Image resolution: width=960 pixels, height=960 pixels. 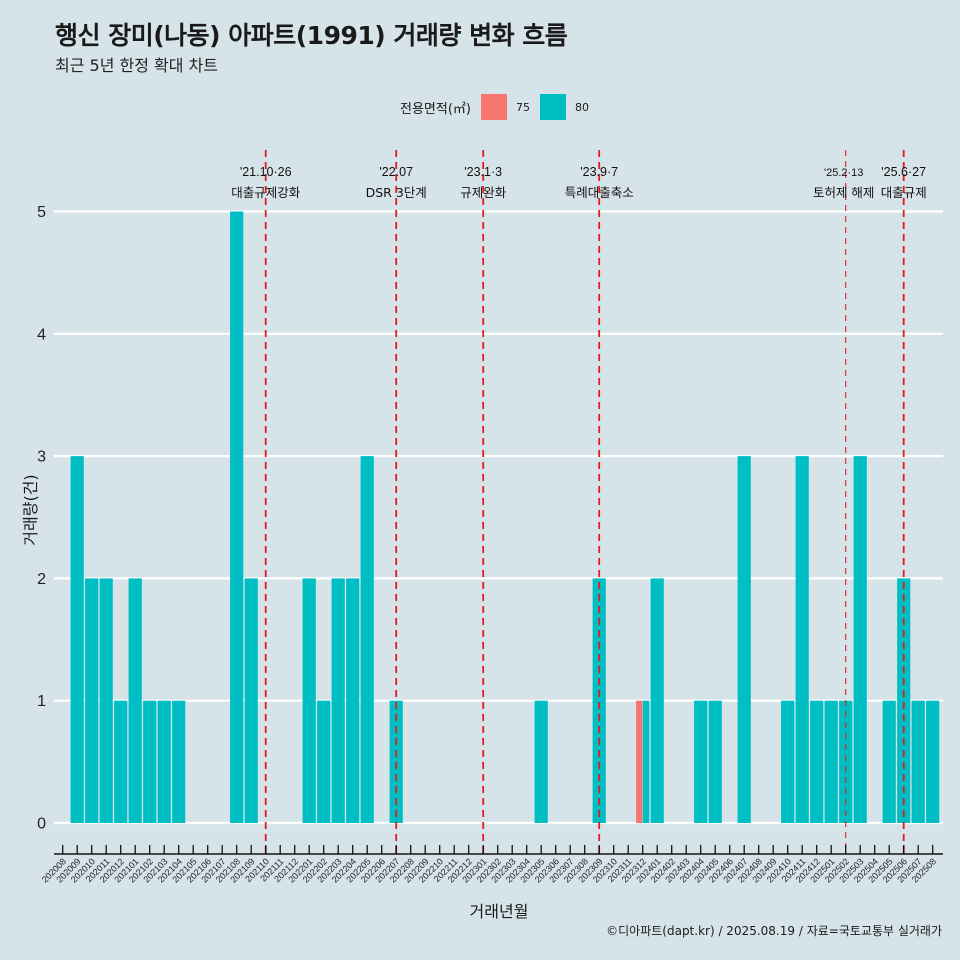 I want to click on y-tick-label: 5, so click(x=41, y=212).